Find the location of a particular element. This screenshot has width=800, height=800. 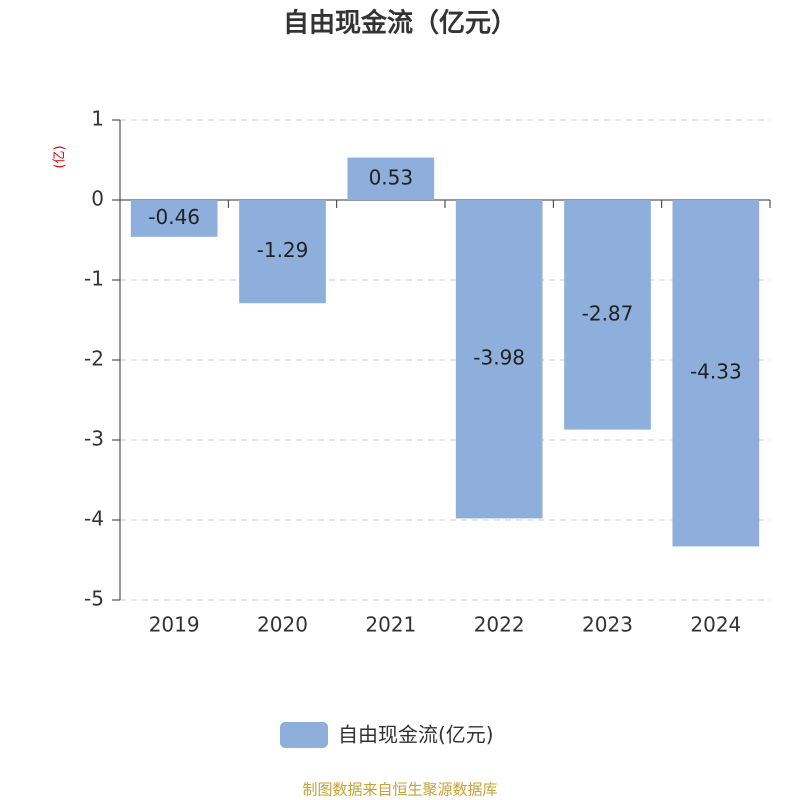

value-label: 0.53 is located at coordinates (391, 177).